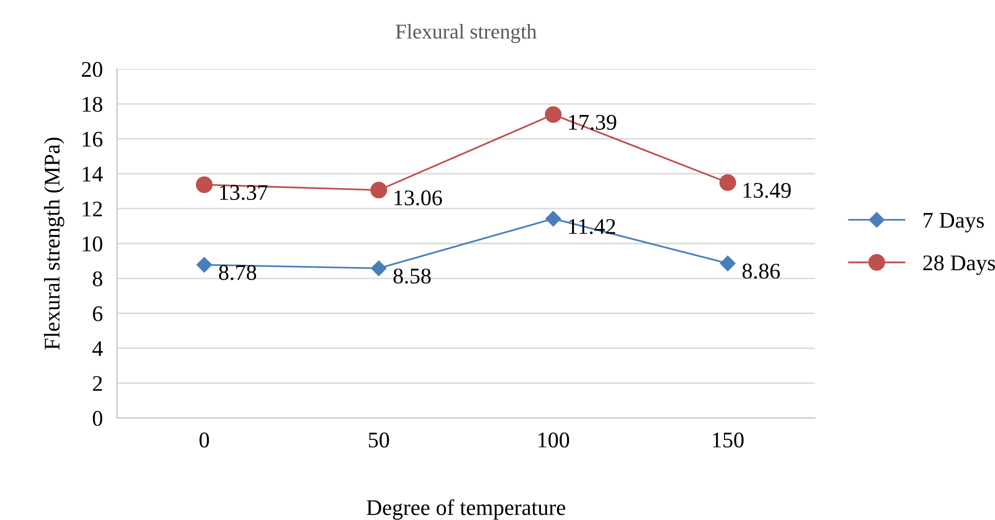 This screenshot has height=520, width=995. I want to click on data-label: 13.06, so click(418, 198).